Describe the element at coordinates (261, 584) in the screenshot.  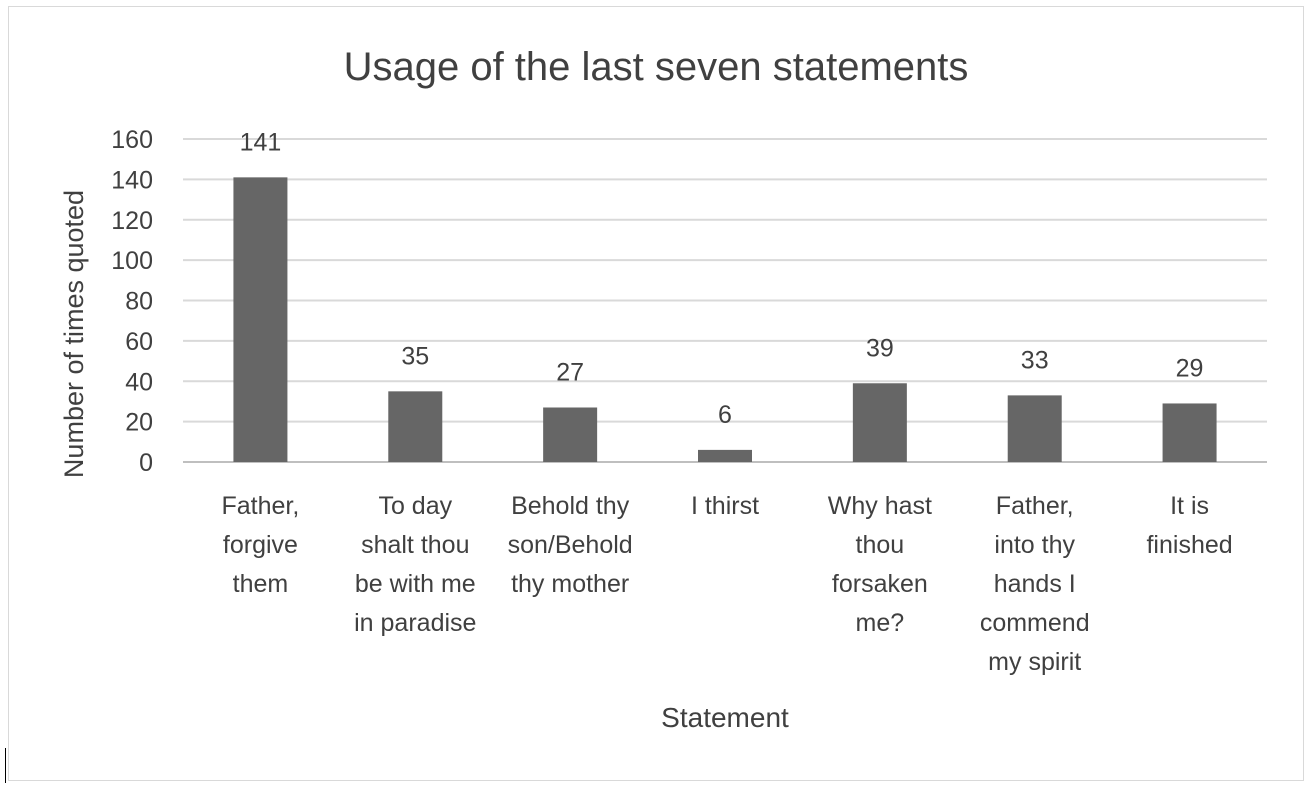
I see `x-tick-label-line: them` at that location.